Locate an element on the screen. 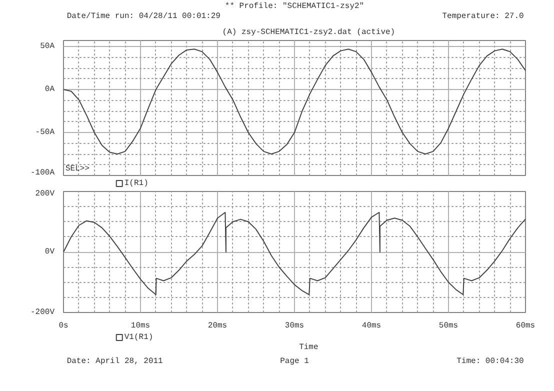 This screenshot has width=554, height=391. y-tick-label: 0A is located at coordinates (49, 89).